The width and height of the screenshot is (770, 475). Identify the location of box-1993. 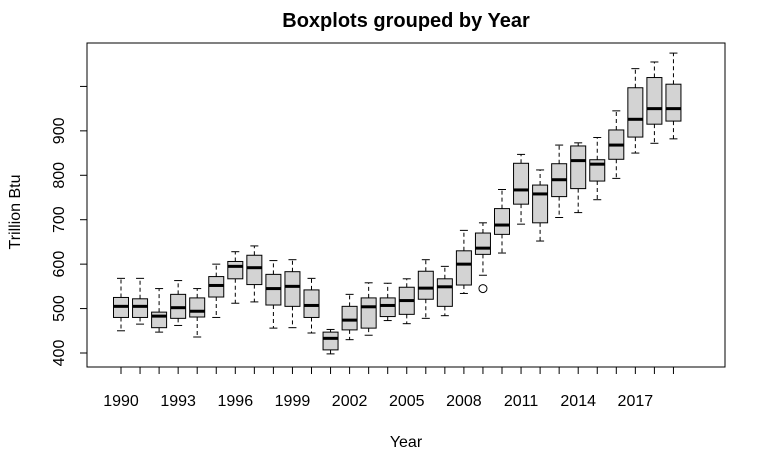
(178, 303).